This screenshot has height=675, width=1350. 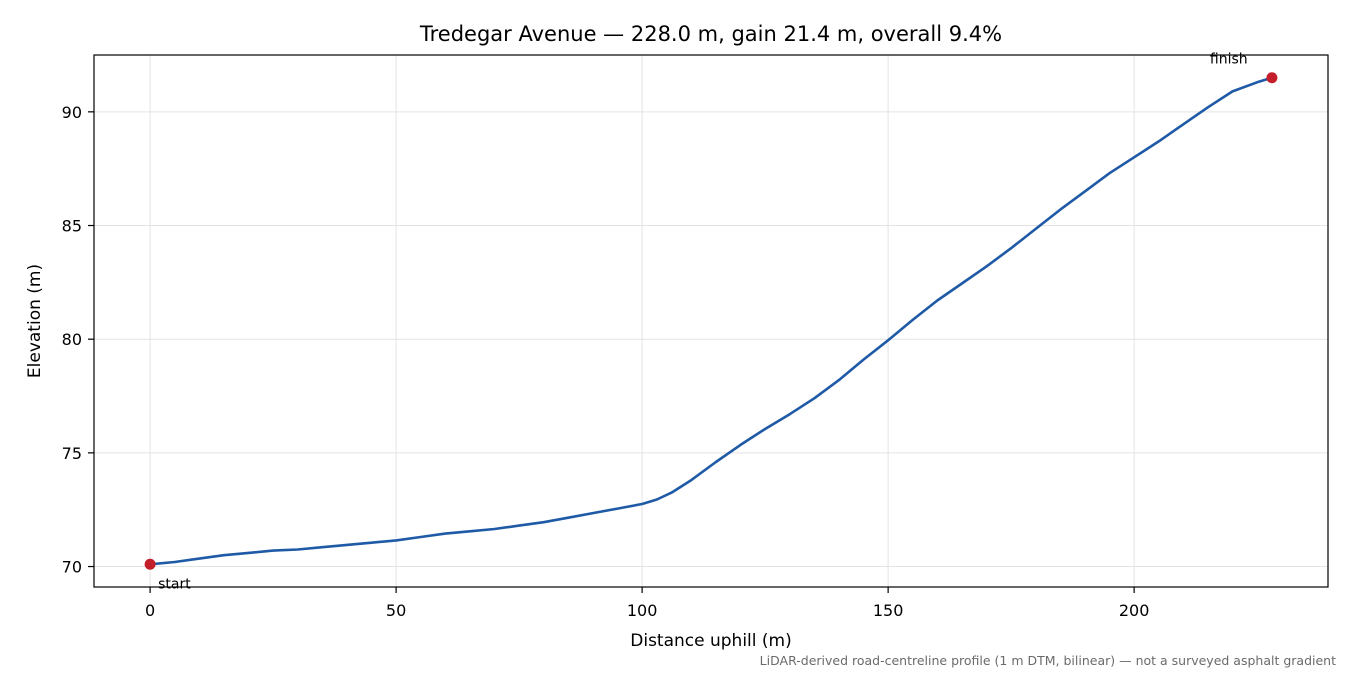 What do you see at coordinates (72, 226) in the screenshot?
I see `y-tick-label: 85` at bounding box center [72, 226].